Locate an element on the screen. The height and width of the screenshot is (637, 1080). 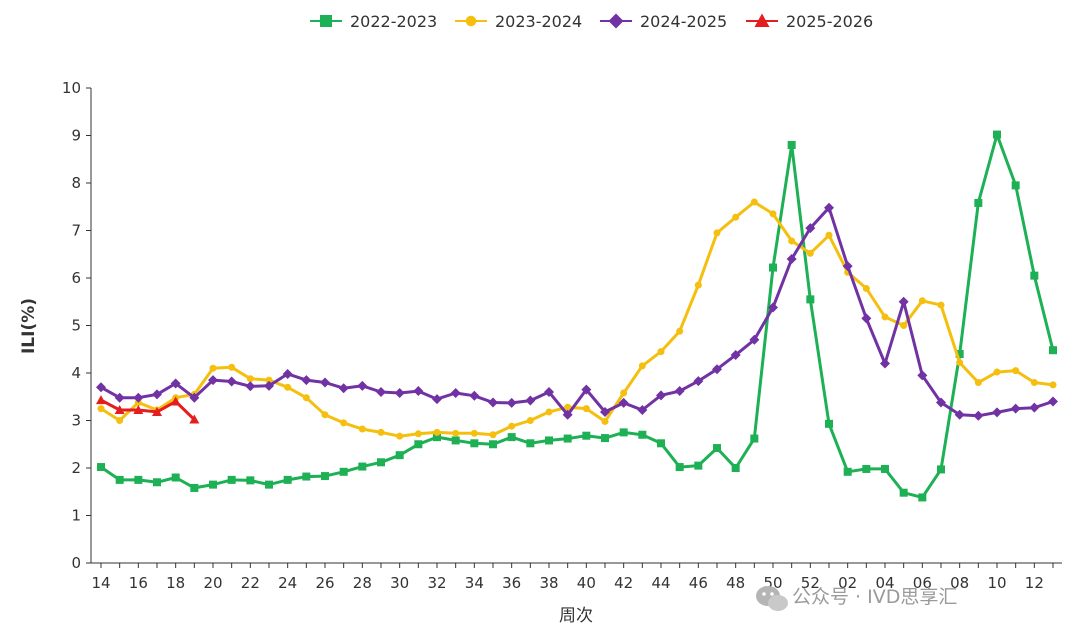
y-tick-label: 6 is located at coordinates (76, 278).